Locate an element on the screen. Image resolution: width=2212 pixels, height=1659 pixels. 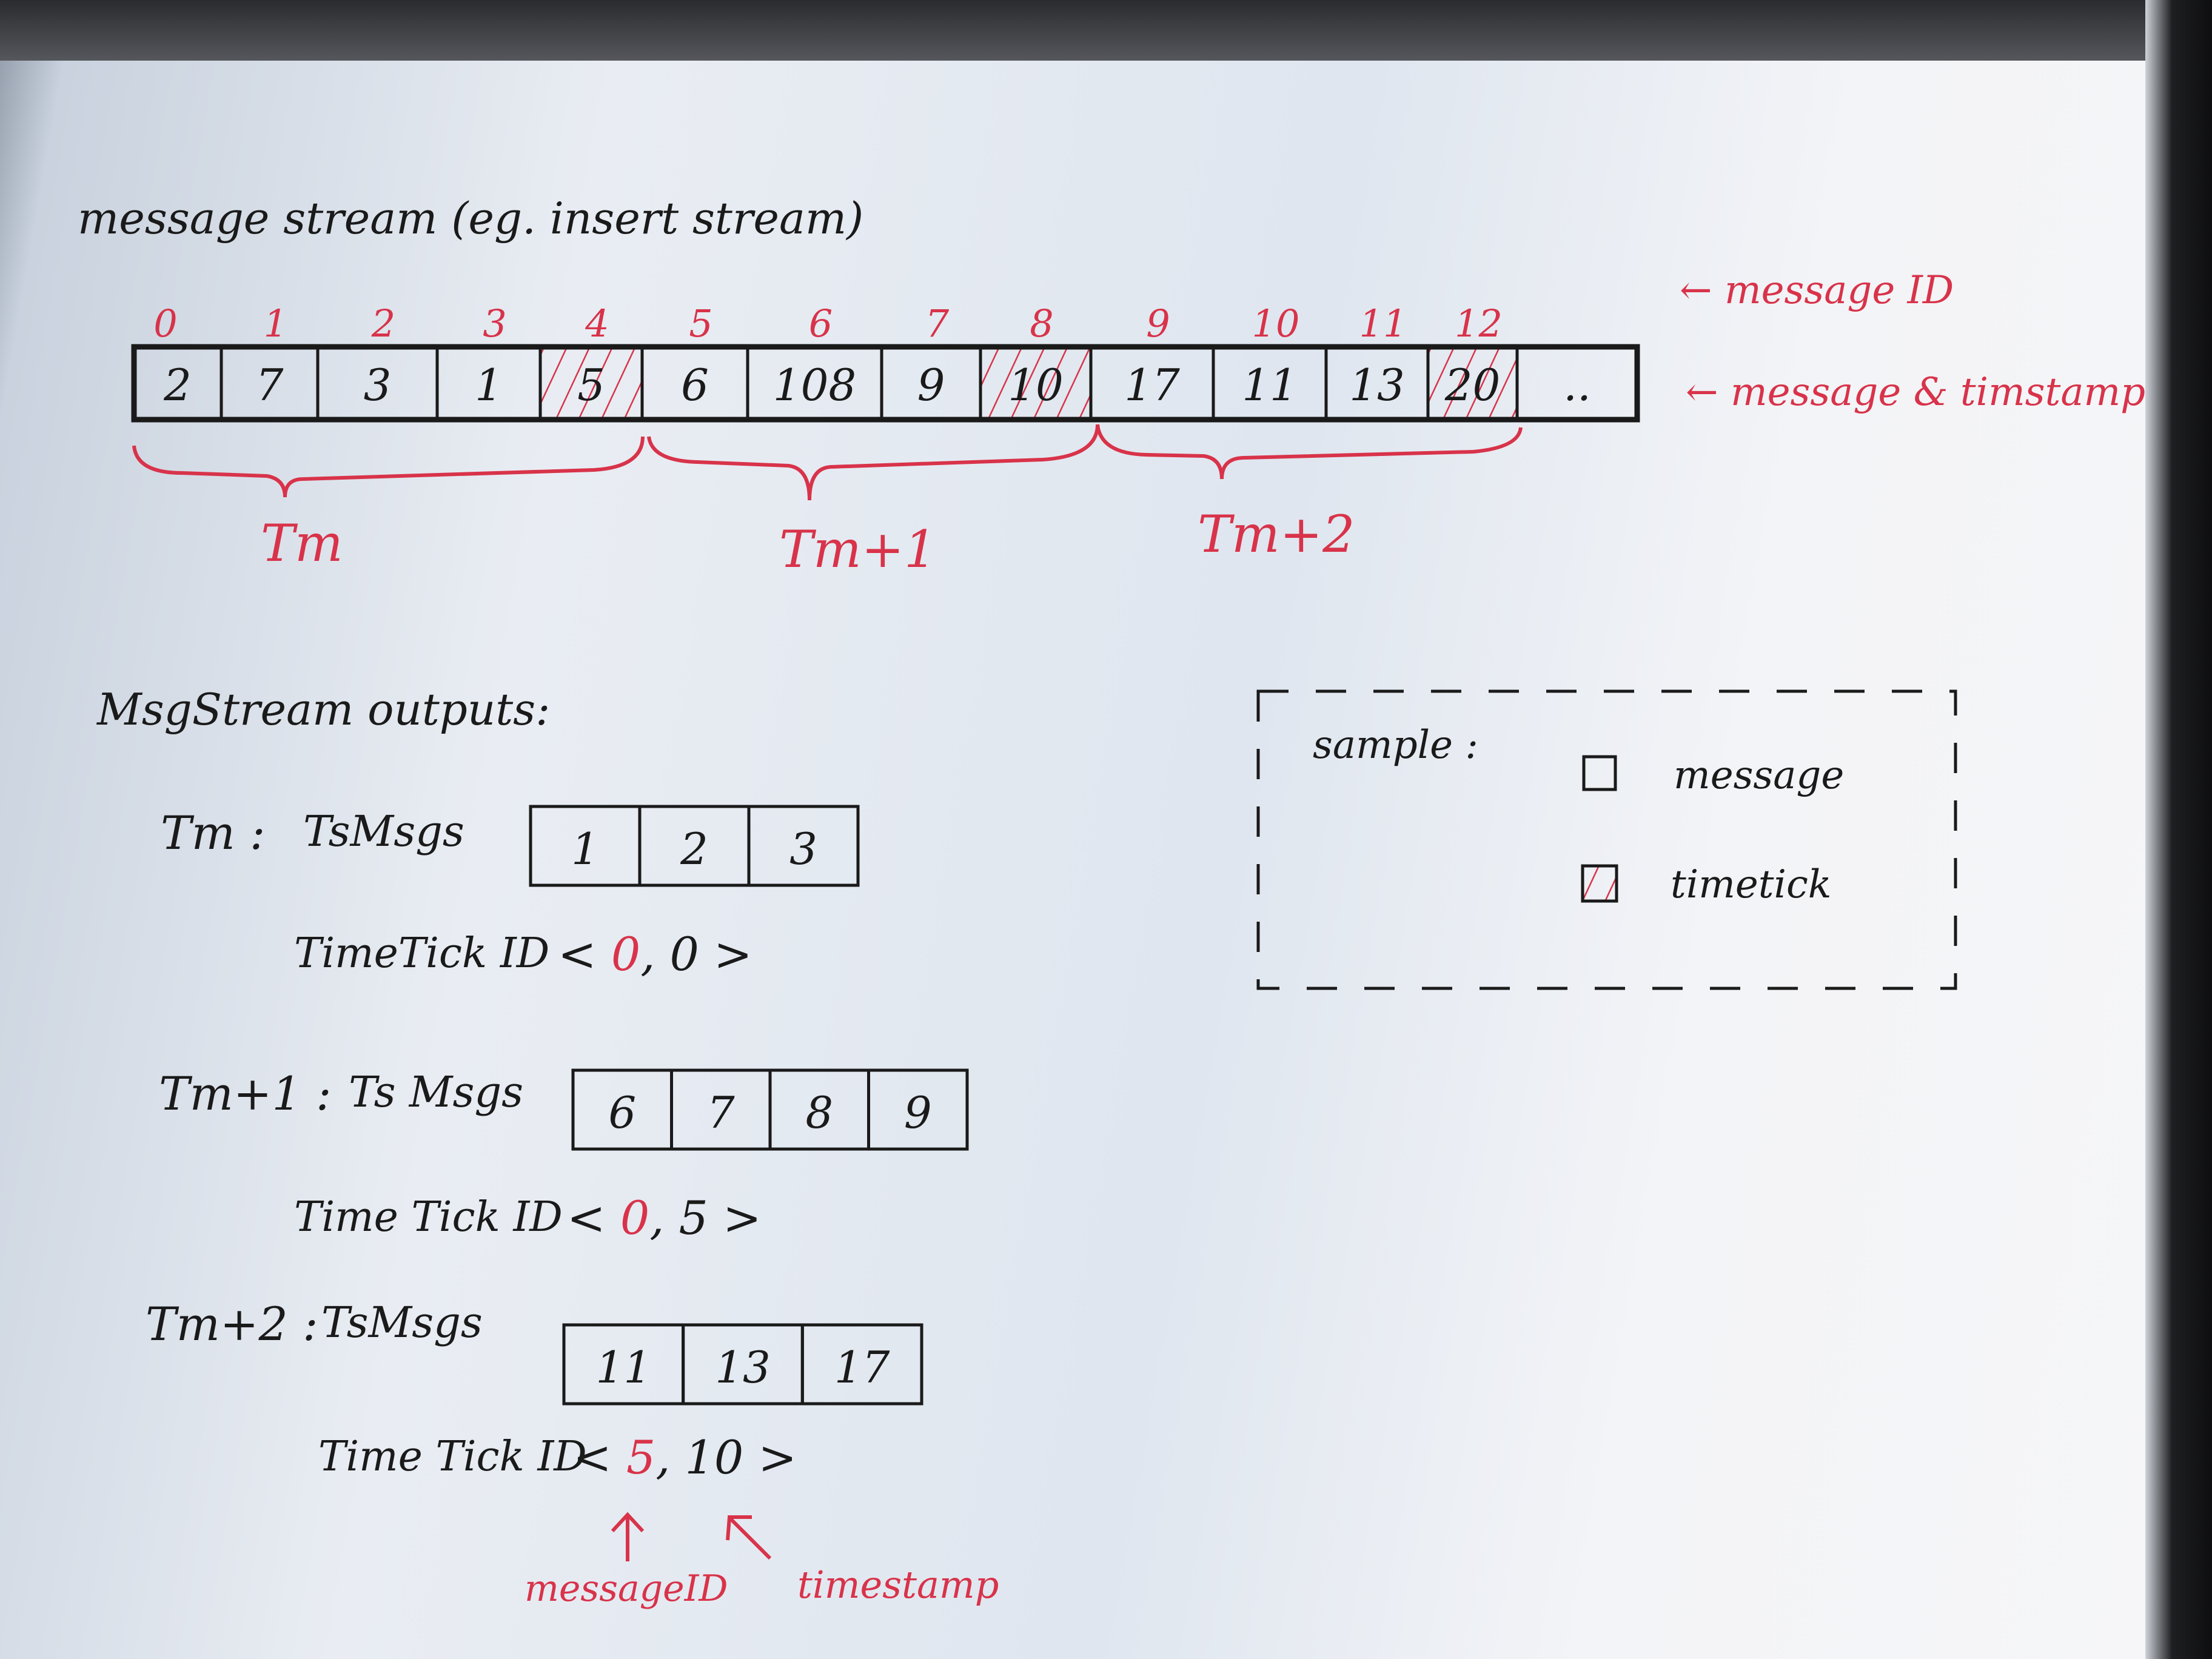
message-id-row: 0 1 2 3 4 5 6 7 8 9 10 11 12 is located at coordinates (828, 323).